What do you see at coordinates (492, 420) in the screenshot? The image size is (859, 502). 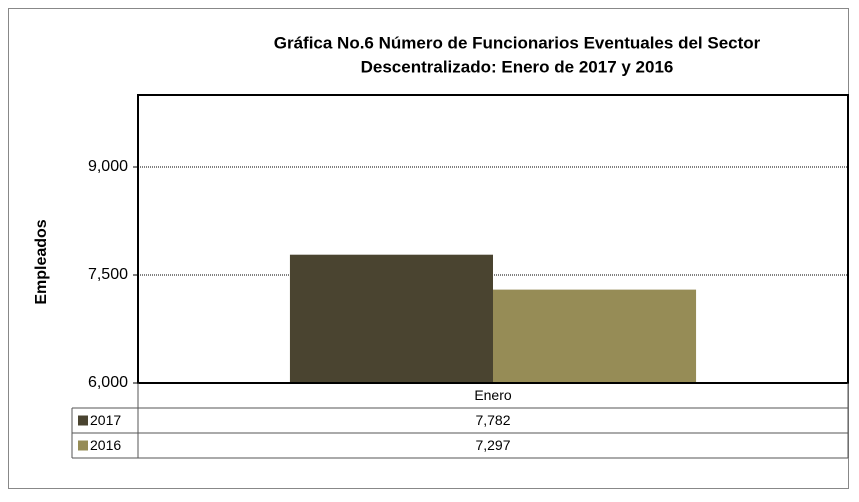 I see `table-value: 7,782` at bounding box center [492, 420].